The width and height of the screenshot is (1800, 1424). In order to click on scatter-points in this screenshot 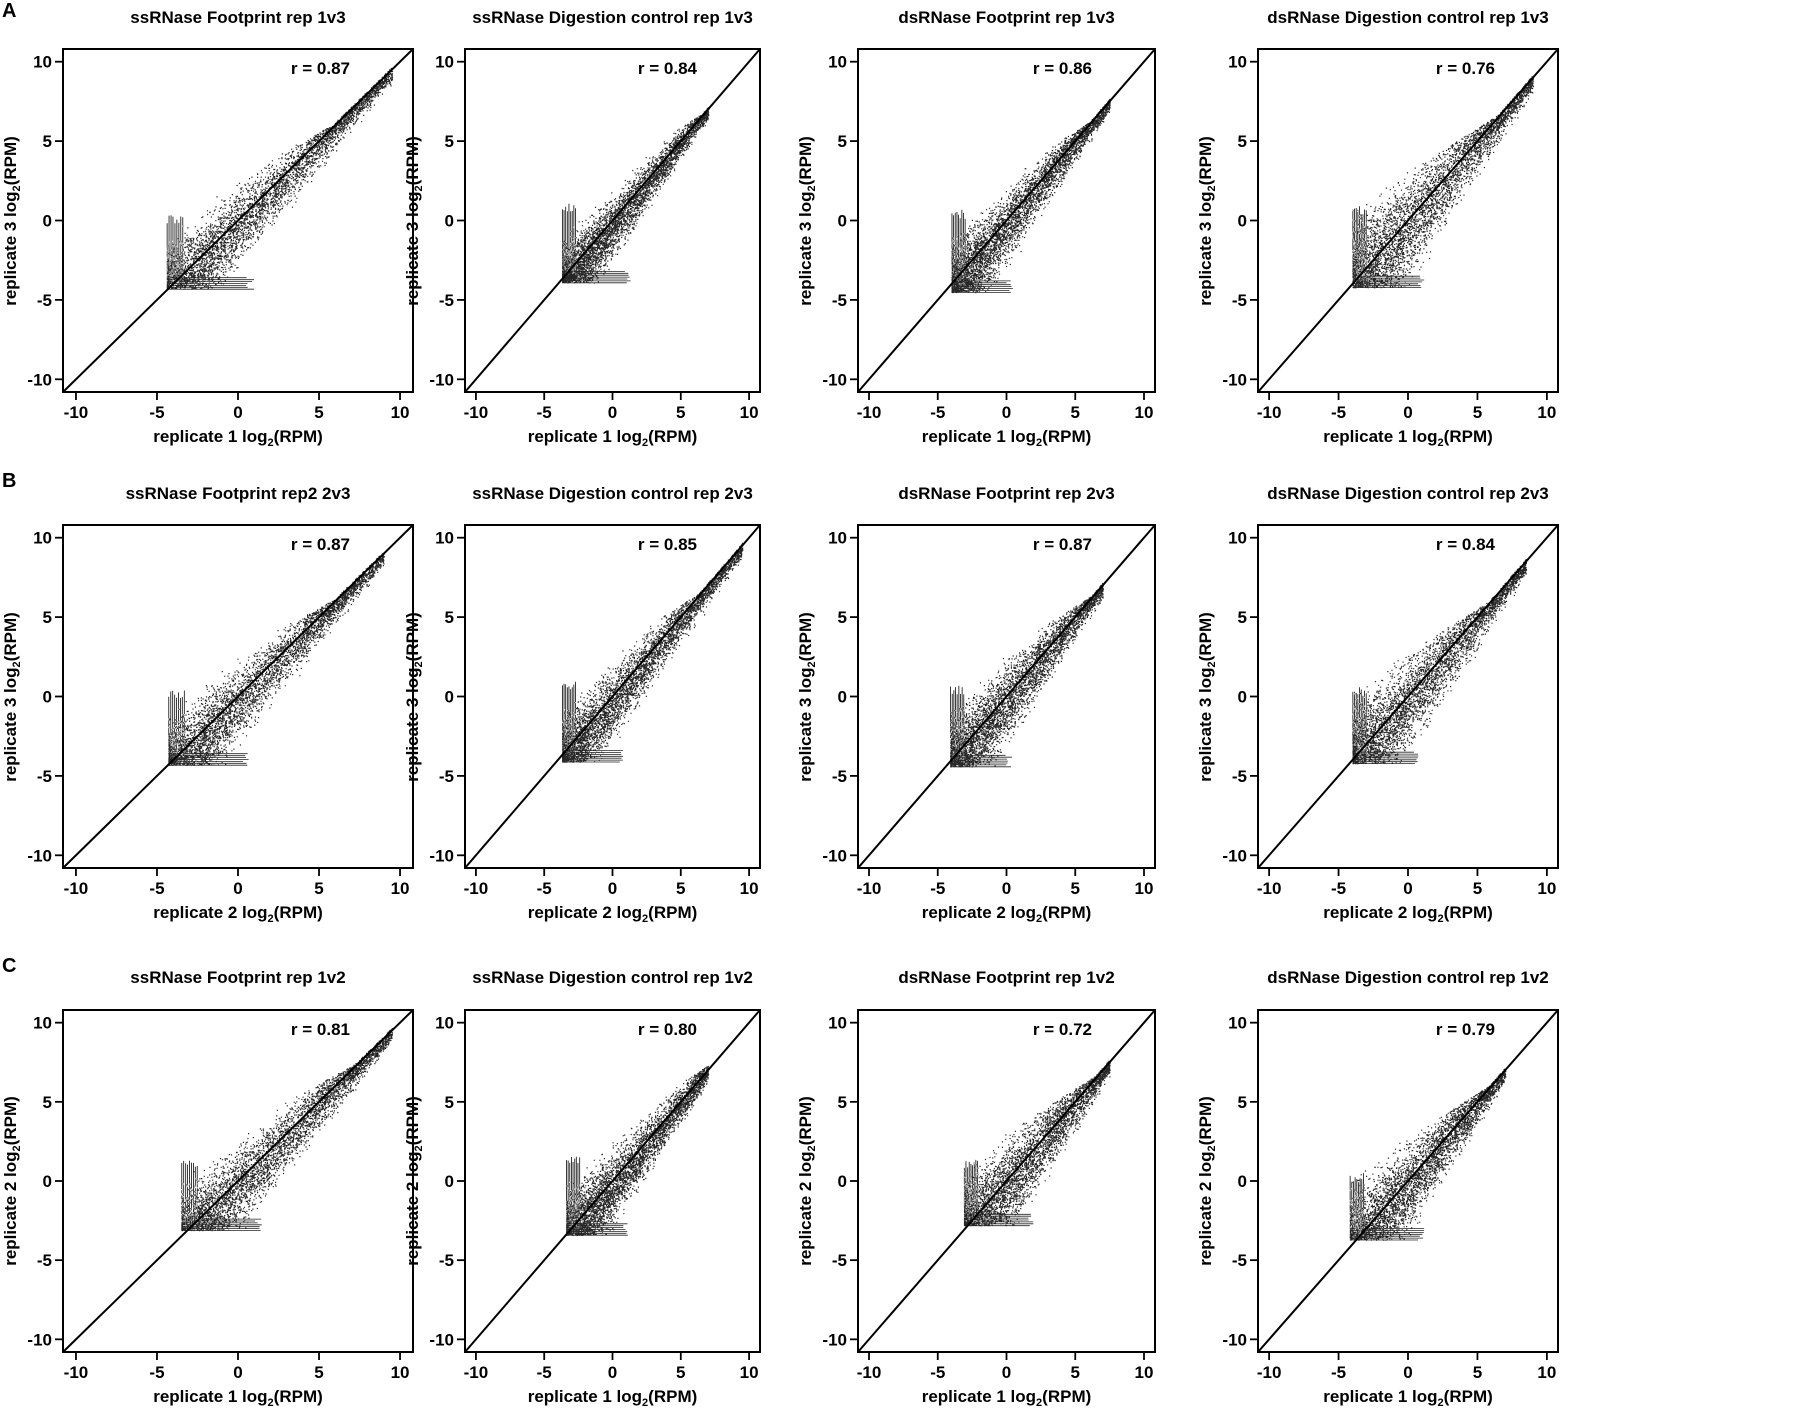, I will do `click(287, 1130)`.